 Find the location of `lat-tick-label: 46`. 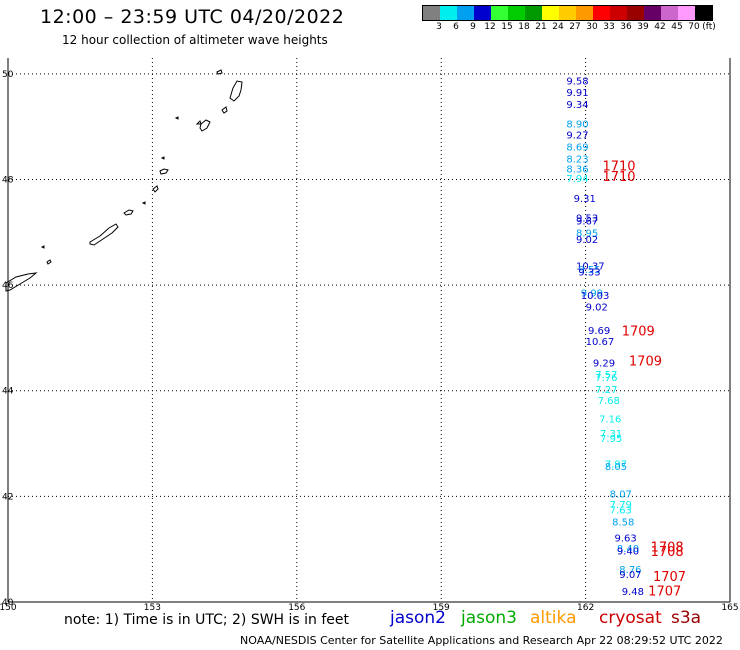

lat-tick-label: 46 is located at coordinates (8, 286).